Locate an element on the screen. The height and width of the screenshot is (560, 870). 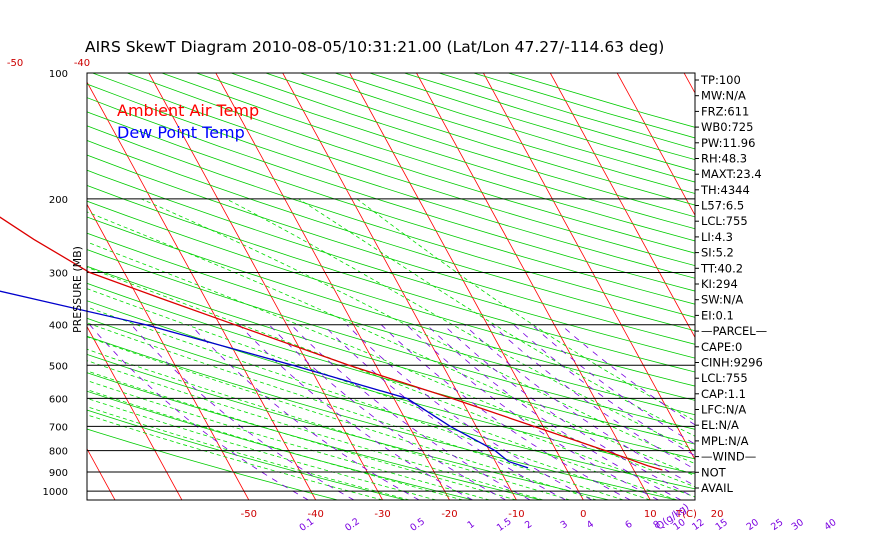
index-entry: CAPE:0 is located at coordinates (721, 347).